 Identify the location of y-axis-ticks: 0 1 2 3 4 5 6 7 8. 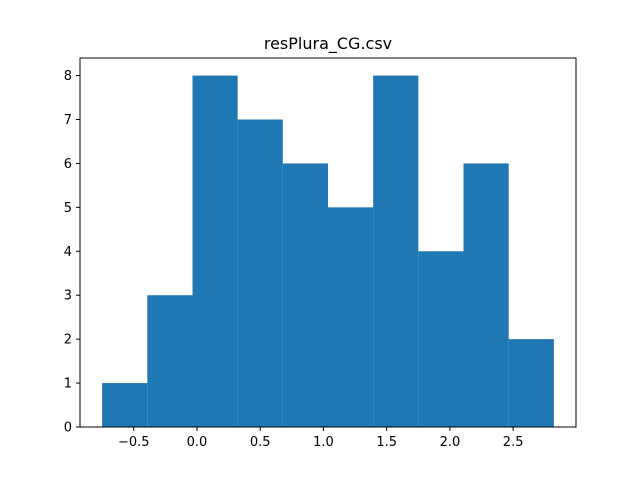
(72, 252).